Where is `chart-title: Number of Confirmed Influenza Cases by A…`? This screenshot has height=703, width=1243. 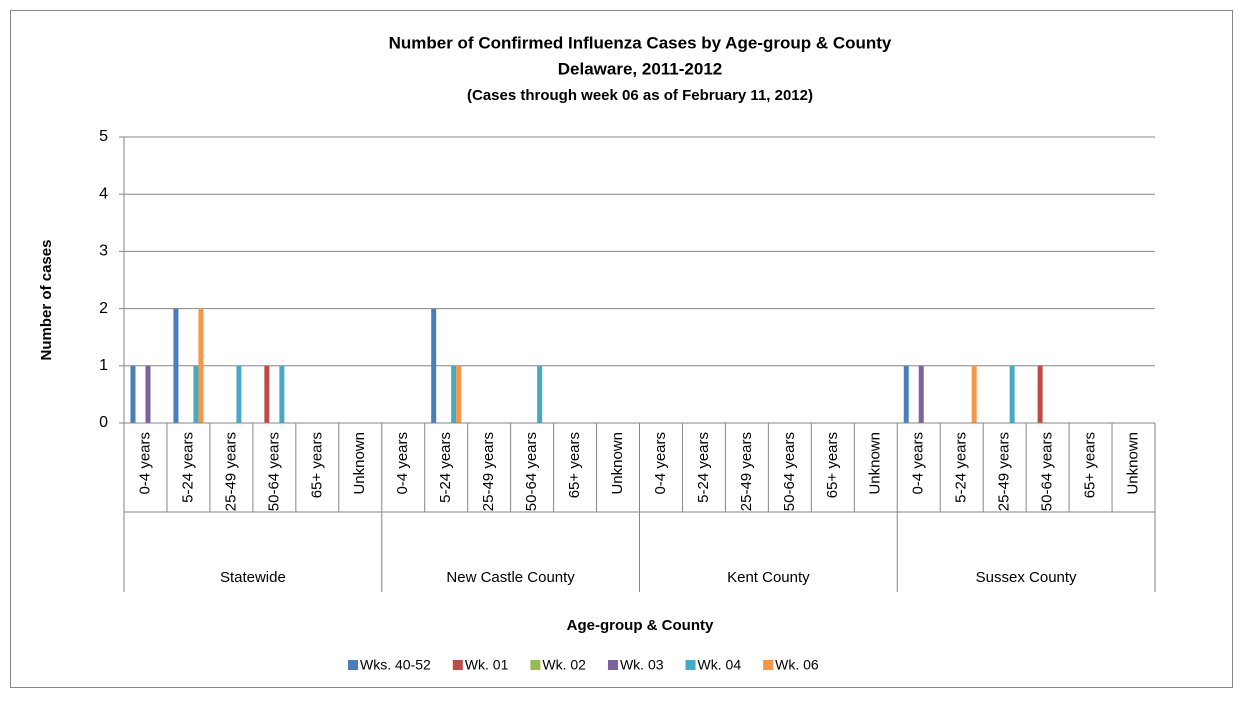
chart-title: Number of Confirmed Influenza Cases by A… is located at coordinates (640, 42).